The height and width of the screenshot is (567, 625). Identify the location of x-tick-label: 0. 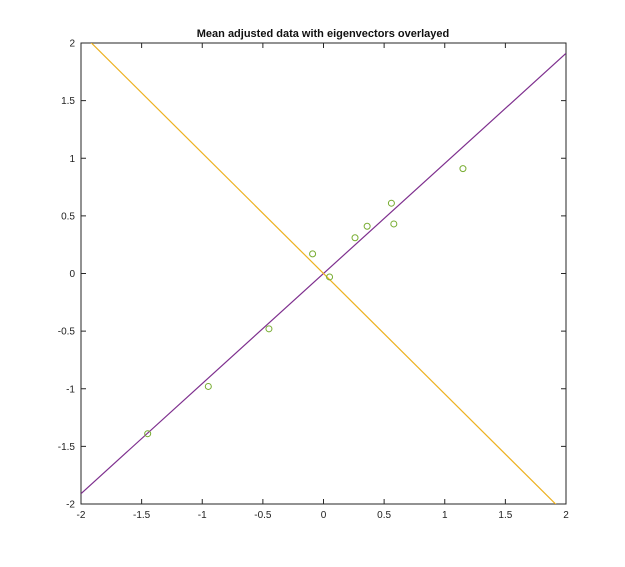
(324, 515).